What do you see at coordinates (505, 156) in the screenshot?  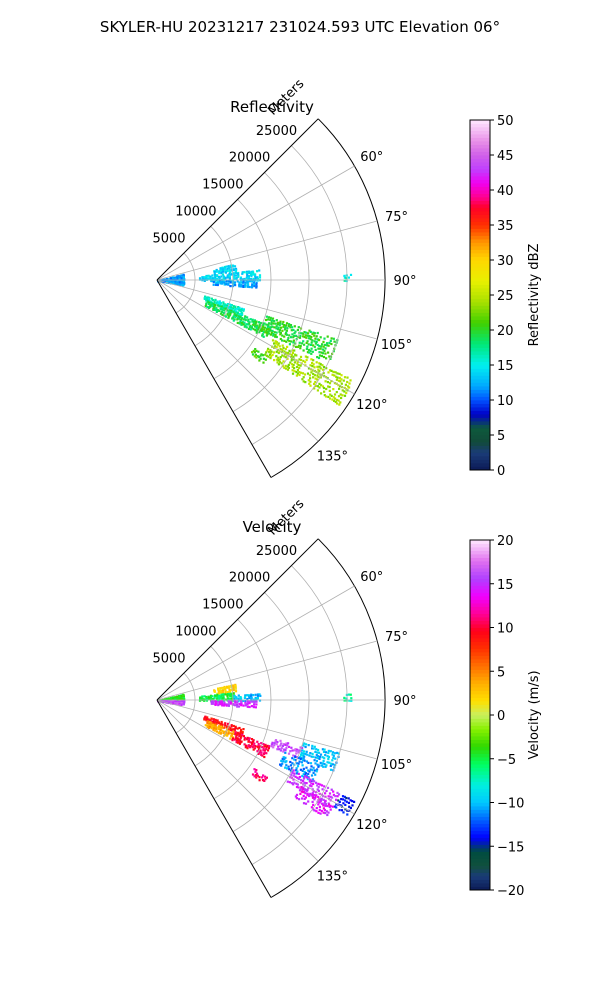 I see `colorbar-tick-label: 45` at bounding box center [505, 156].